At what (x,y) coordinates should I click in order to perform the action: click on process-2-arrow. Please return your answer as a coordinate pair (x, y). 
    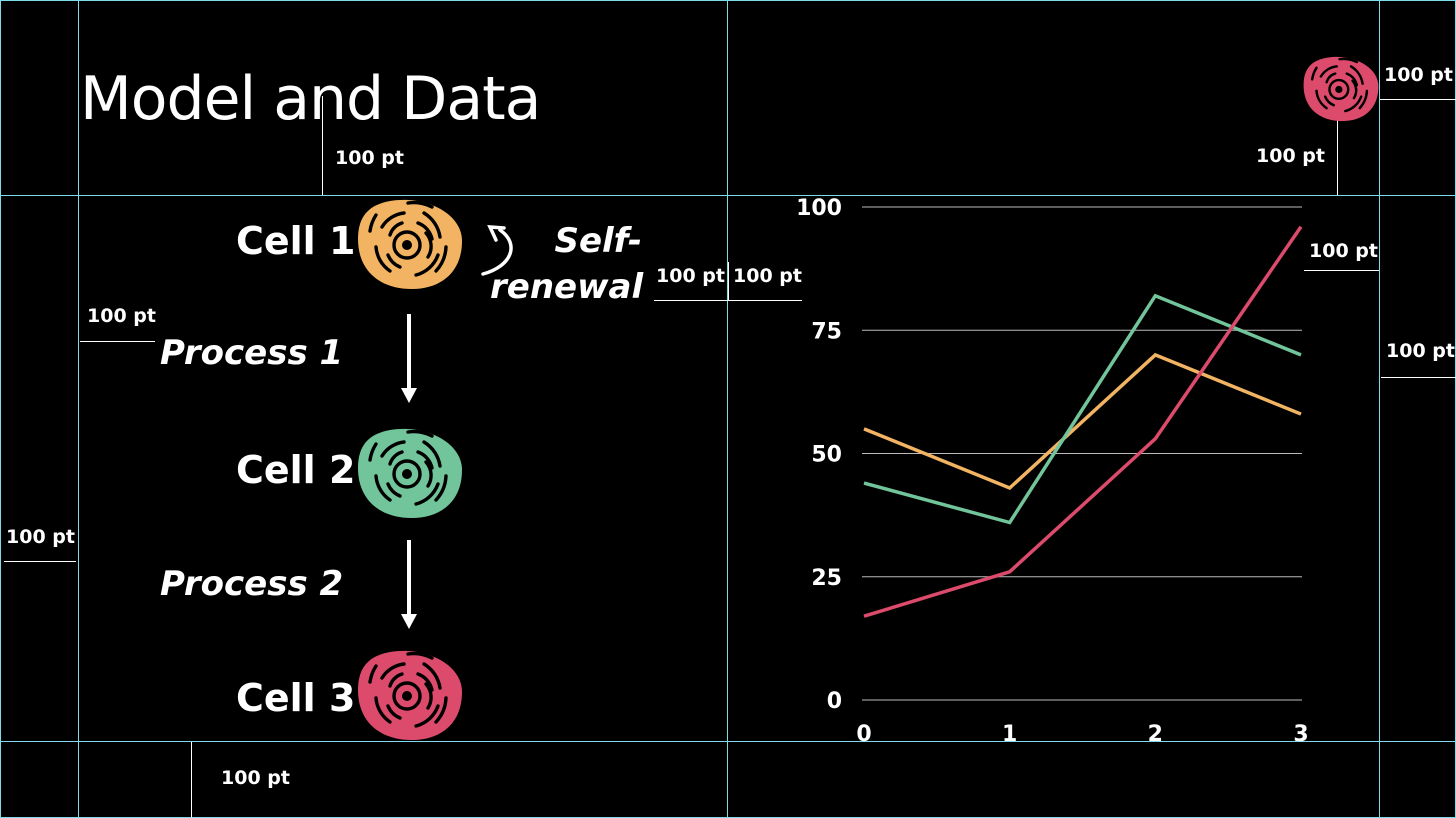
    Looking at the image, I should click on (409, 584).